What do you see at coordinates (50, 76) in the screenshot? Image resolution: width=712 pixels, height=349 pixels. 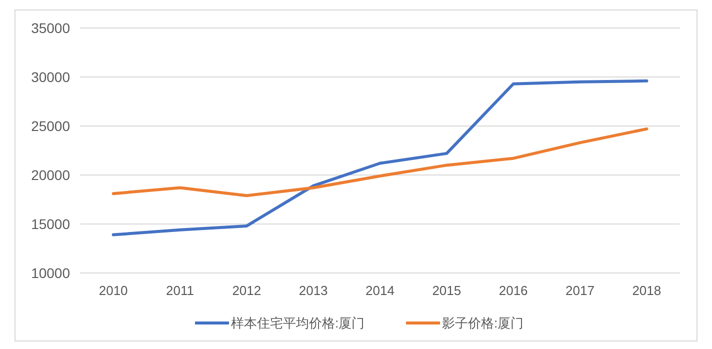 I see `y-tick-label: 30000` at bounding box center [50, 76].